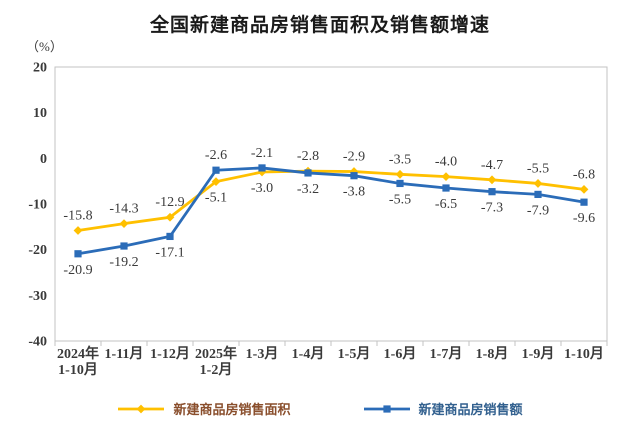 This screenshot has width=640, height=448. I want to click on legend-swatch-sales-area-icon, so click(141, 408).